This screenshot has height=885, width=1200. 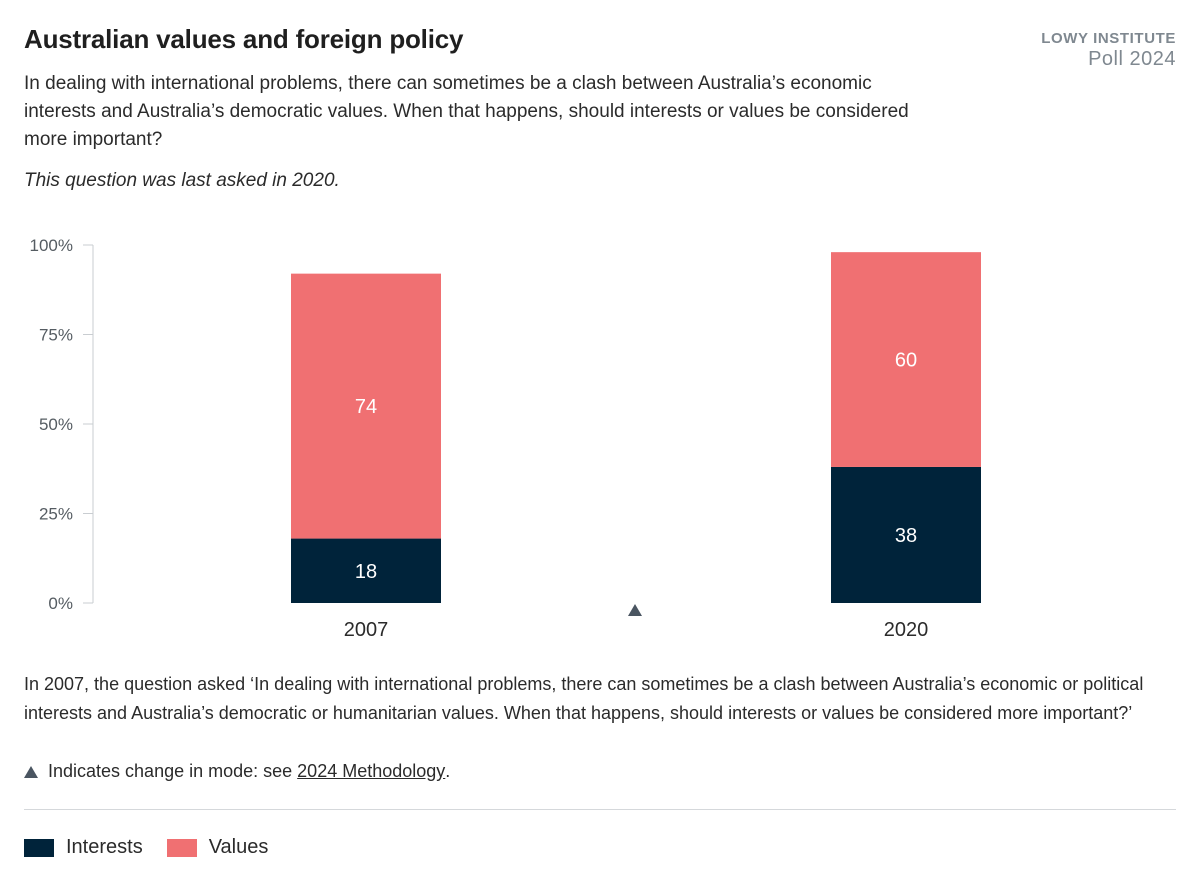 What do you see at coordinates (31, 772) in the screenshot?
I see `triangle-up-icon` at bounding box center [31, 772].